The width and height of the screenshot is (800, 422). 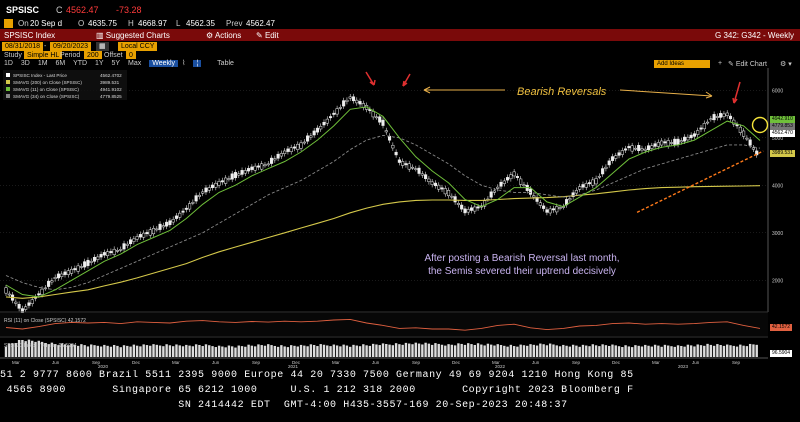 What do you see at coordinates (682, 63) in the screenshot?
I see `add-ideas-input: Add Ideas` at bounding box center [682, 63].